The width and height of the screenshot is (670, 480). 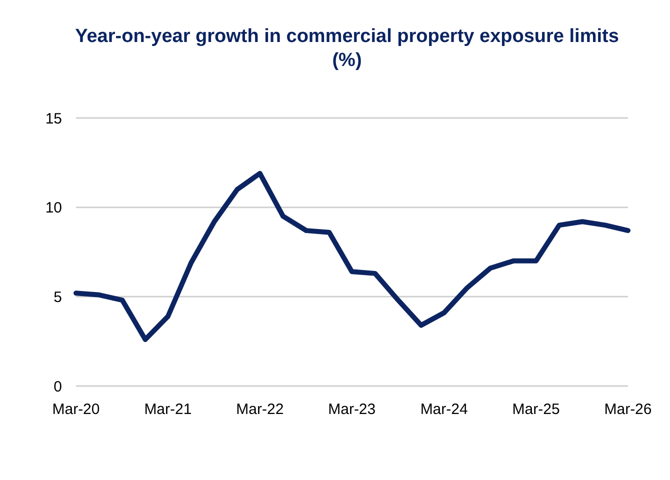 What do you see at coordinates (53, 119) in the screenshot?
I see `y-tick-label: 15` at bounding box center [53, 119].